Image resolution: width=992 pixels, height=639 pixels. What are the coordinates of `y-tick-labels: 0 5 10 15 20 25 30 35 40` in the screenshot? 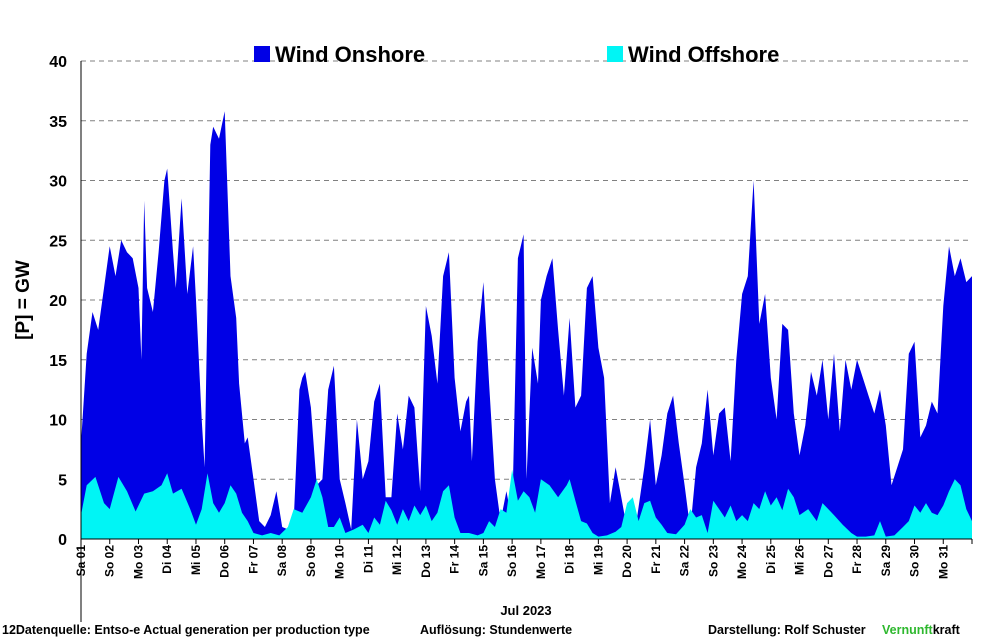 It's located at (58, 301).